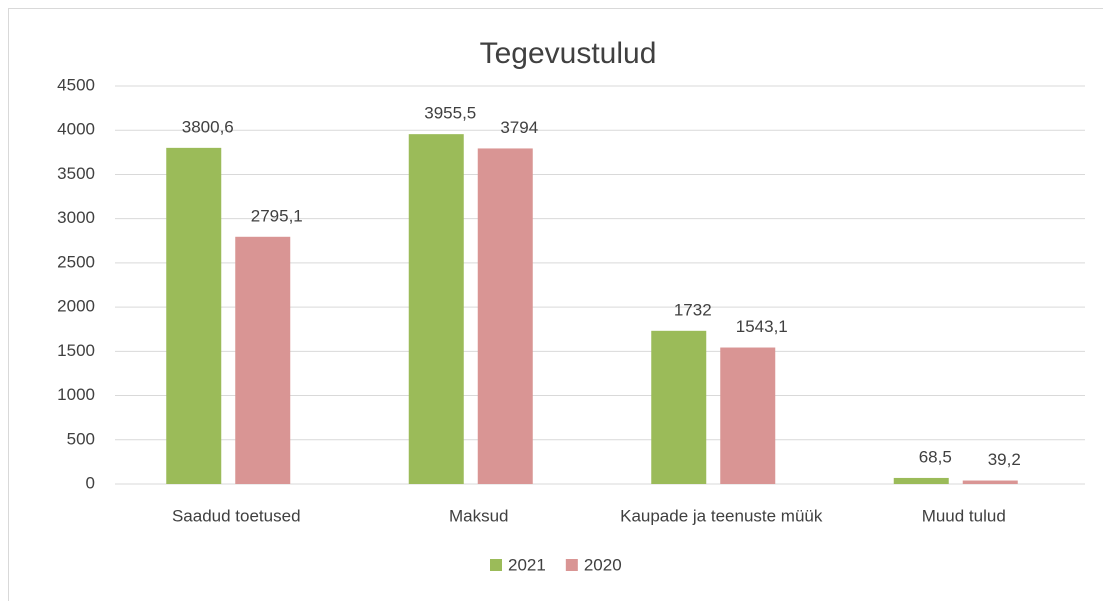 The image size is (1103, 601). What do you see at coordinates (76, 173) in the screenshot?
I see `y-tick-label: 3500` at bounding box center [76, 173].